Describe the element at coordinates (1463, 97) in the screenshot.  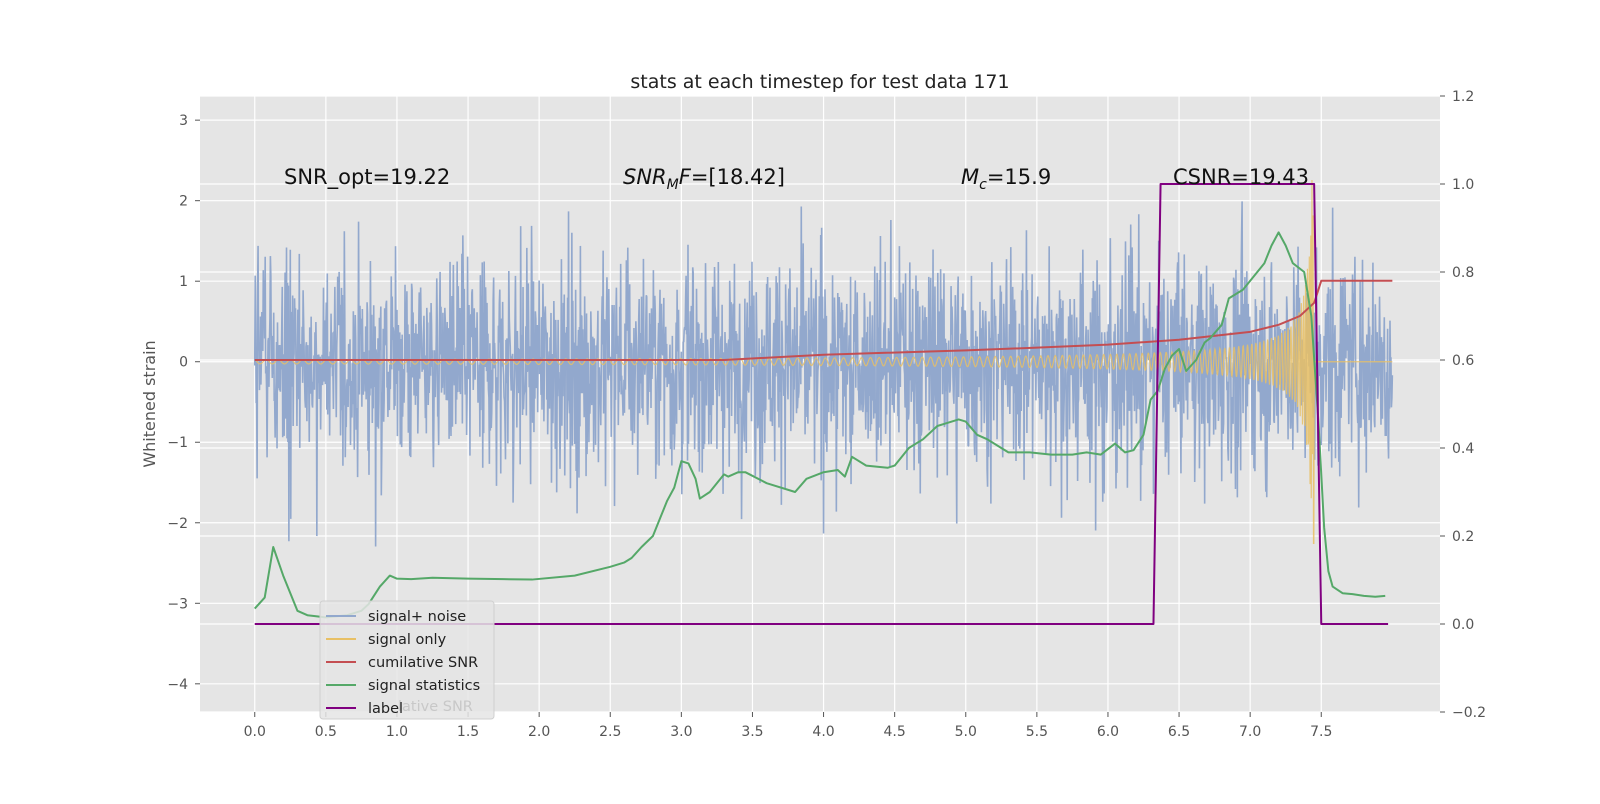
I see `y-right-tick-label: 1.2` at that location.